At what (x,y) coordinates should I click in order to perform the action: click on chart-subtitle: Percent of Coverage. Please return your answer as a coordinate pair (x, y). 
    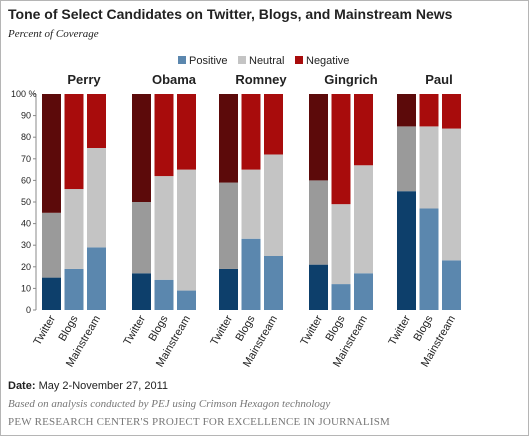
    Looking at the image, I should click on (53, 34).